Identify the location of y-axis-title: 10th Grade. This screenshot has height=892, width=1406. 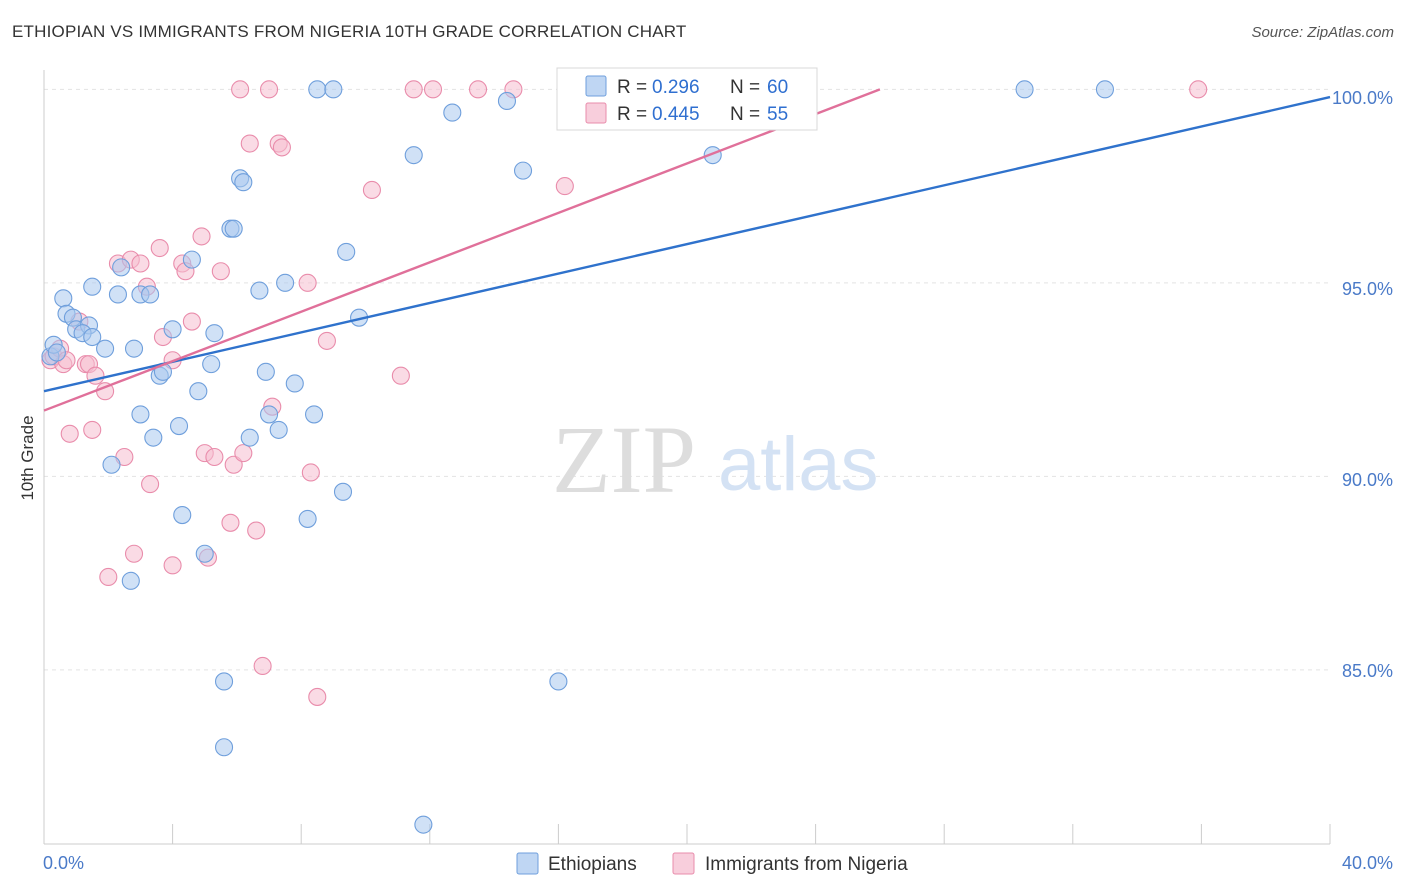
(27, 457).